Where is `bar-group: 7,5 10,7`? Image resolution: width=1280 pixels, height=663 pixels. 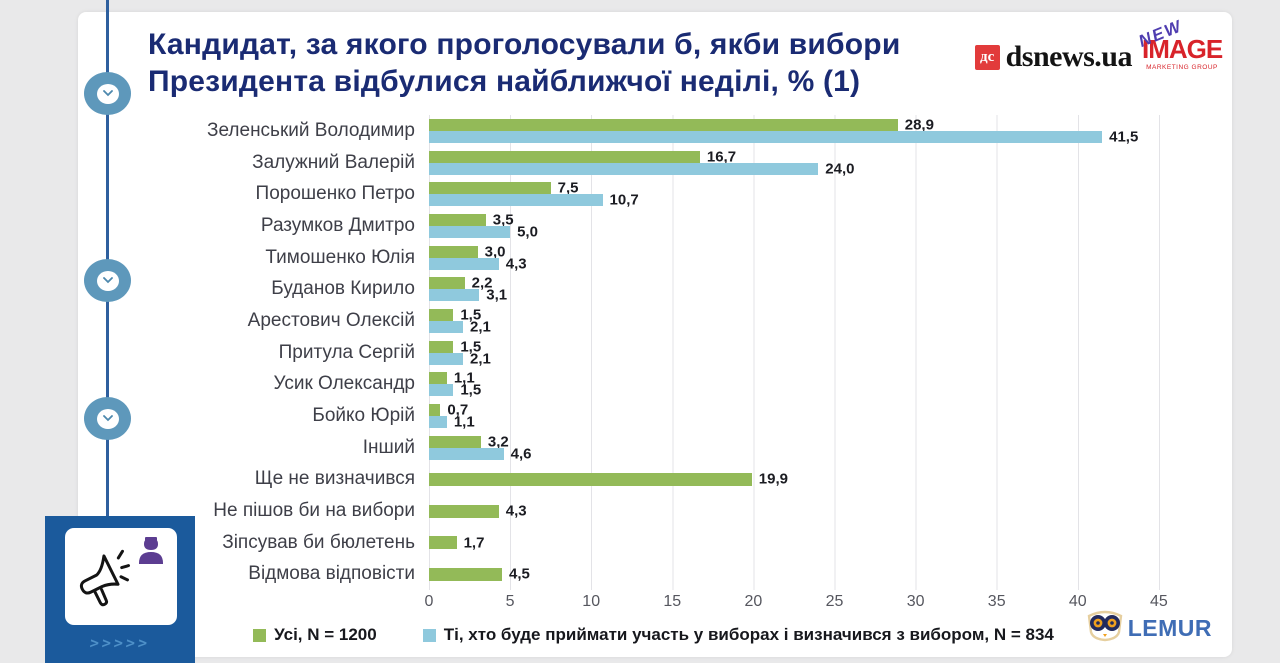 bar-group: 7,5 10,7 is located at coordinates (799, 194).